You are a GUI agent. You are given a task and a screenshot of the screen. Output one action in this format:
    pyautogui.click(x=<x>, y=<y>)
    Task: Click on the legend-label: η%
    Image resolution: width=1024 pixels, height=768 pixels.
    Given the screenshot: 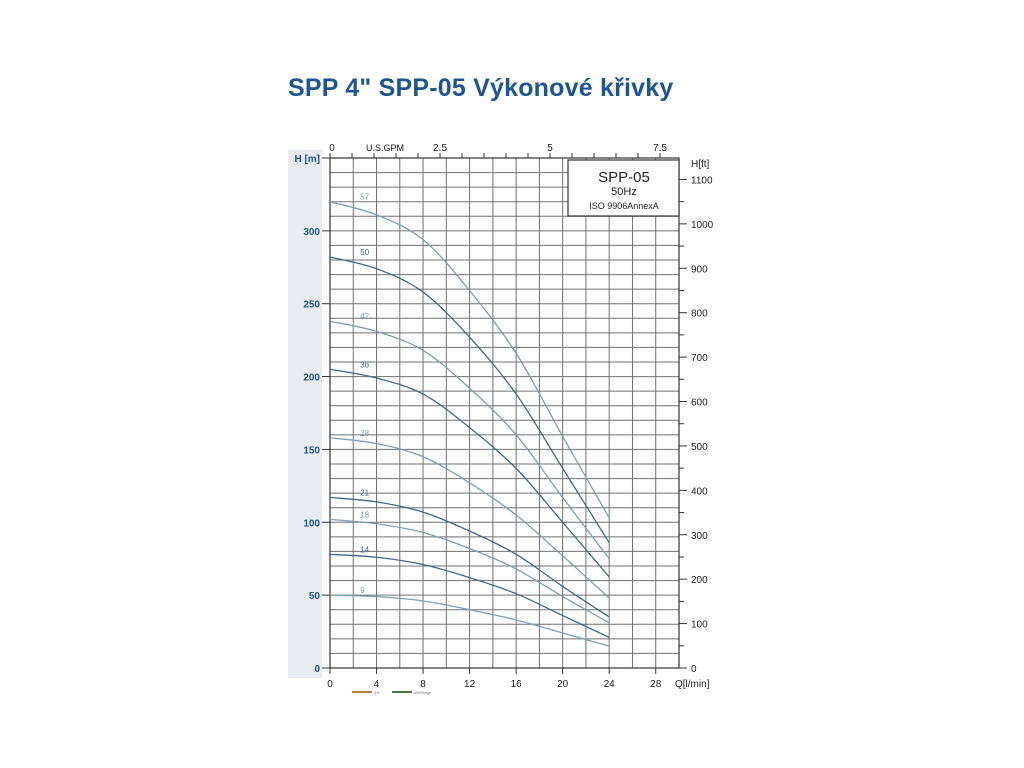 What is the action you would take?
    pyautogui.click(x=377, y=692)
    